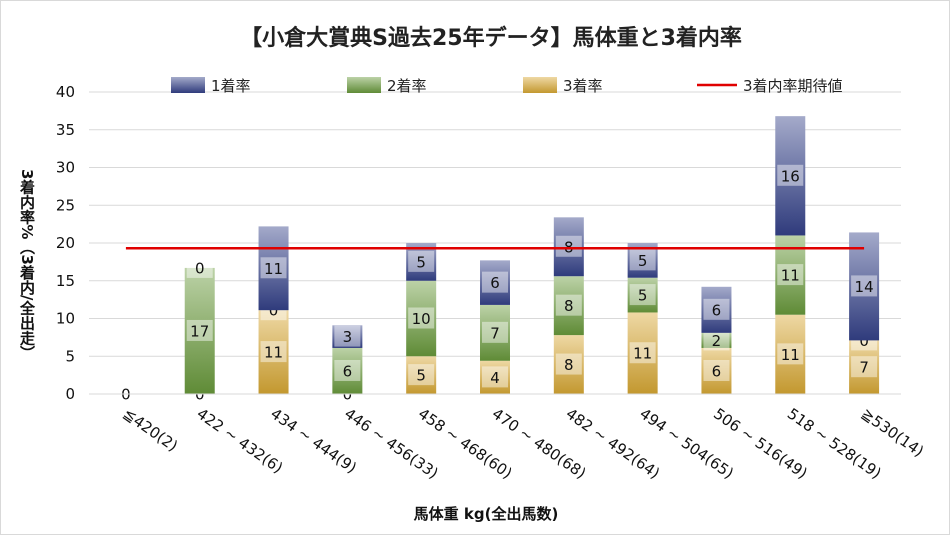 This screenshot has height=536, width=950. Describe the element at coordinates (65, 168) in the screenshot. I see `y-tick-label: 30` at that location.